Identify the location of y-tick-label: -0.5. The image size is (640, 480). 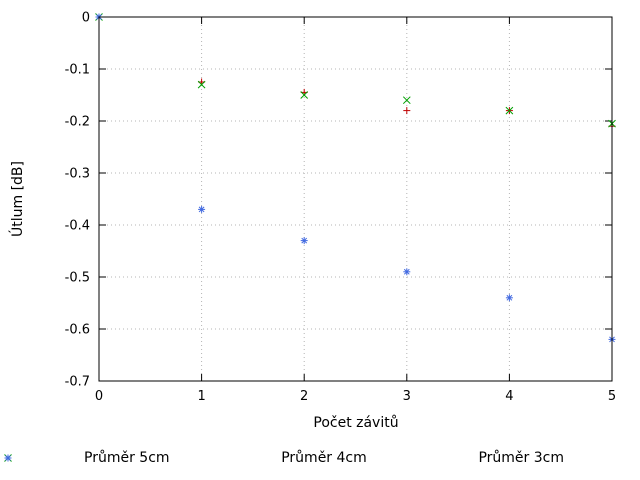
(77, 278).